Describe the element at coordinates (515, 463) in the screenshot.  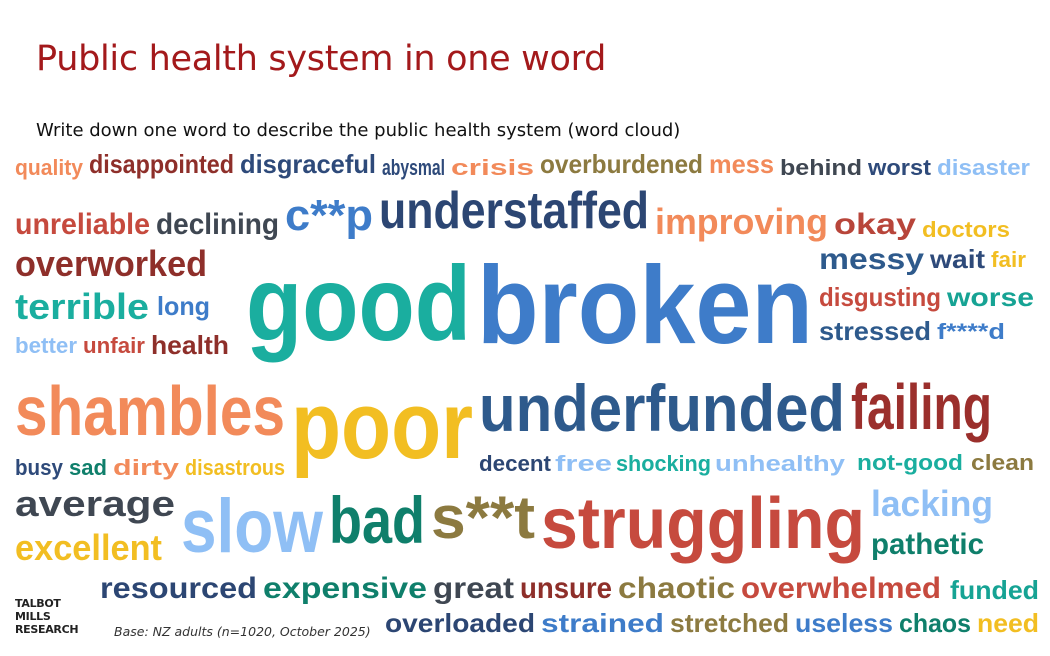
I see `word-decent: decent` at that location.